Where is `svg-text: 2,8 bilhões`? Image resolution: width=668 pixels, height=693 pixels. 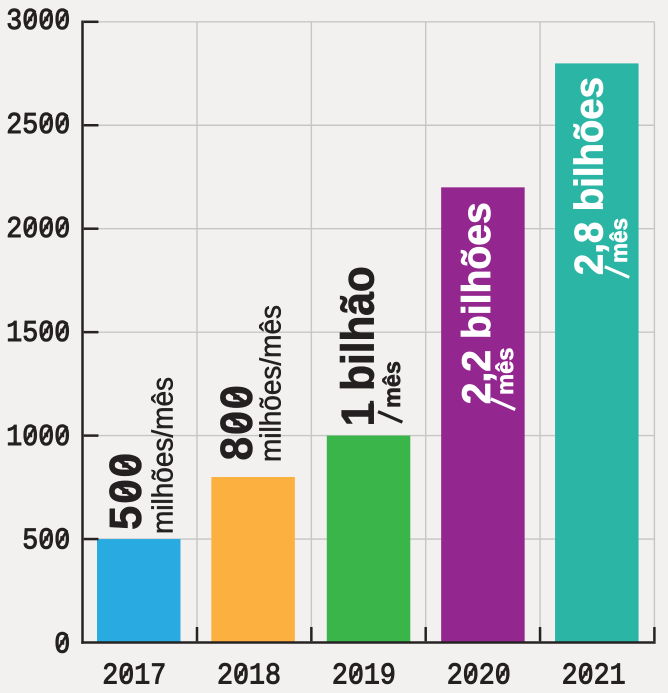
svg-text: 2,8 bilhões is located at coordinates (589, 176).